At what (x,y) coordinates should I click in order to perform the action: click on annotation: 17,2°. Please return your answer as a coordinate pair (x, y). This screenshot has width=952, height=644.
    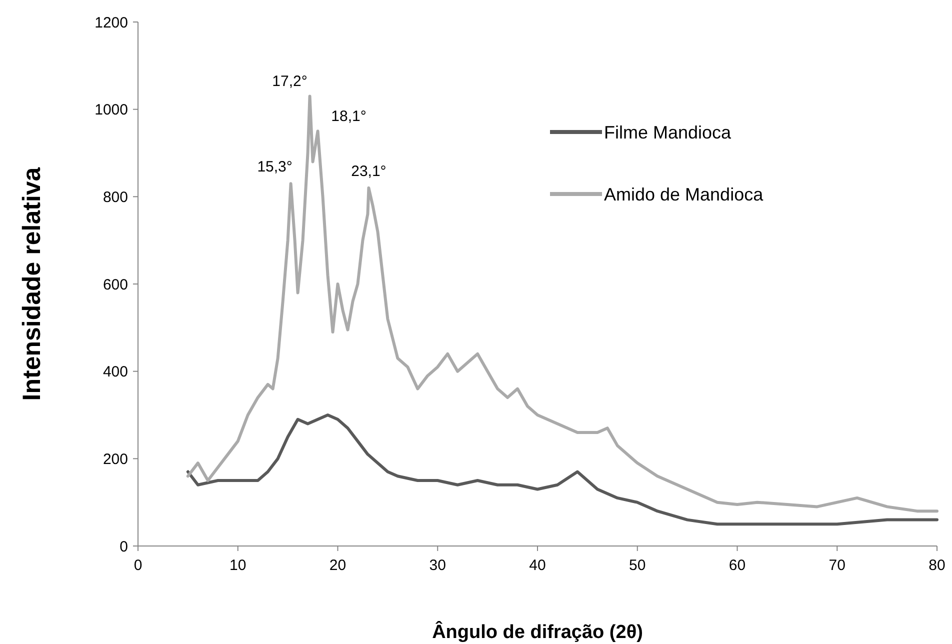
    Looking at the image, I should click on (290, 81).